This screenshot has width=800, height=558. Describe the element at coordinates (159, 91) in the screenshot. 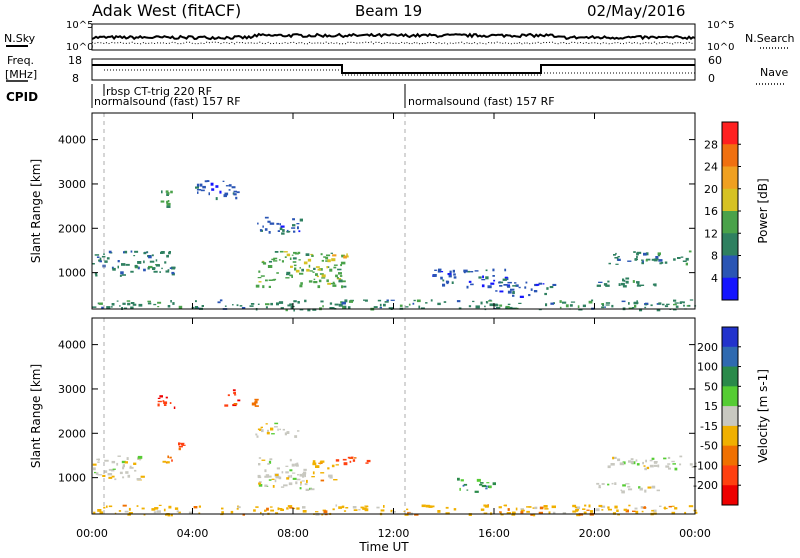

I see `cpid-rbsp-label: rbsp CT-trig 220 RF` at that location.